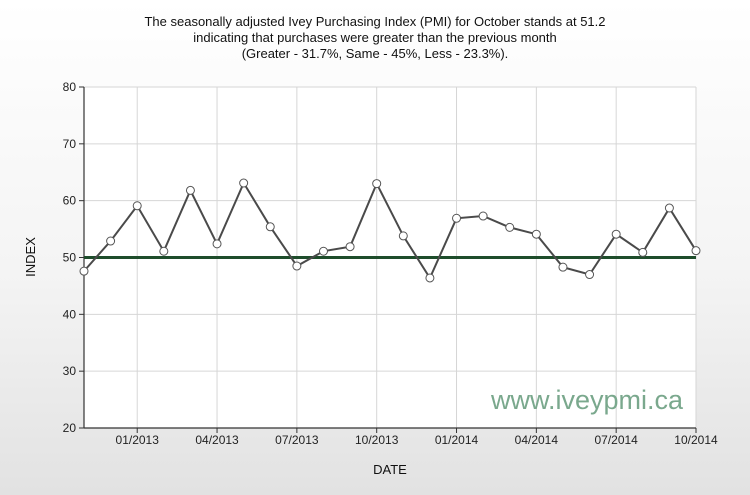 Image resolution: width=750 pixels, height=495 pixels. What do you see at coordinates (70, 428) in the screenshot?
I see `y-tick-label: 20` at bounding box center [70, 428].